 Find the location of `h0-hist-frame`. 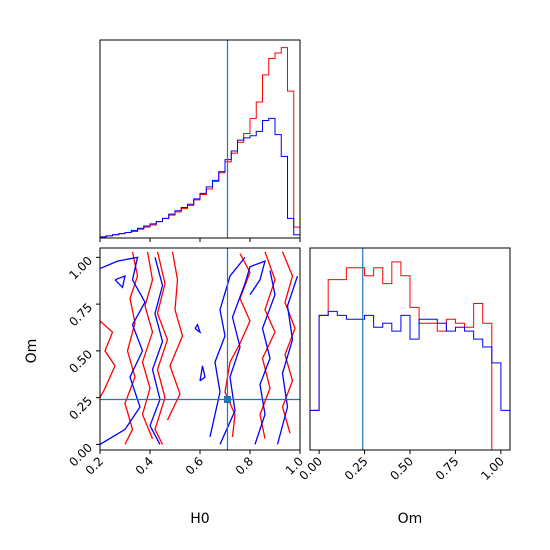

h0-hist-frame is located at coordinates (200, 139).